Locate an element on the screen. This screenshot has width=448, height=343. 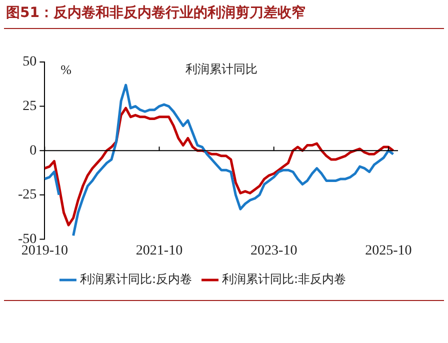
x-tick-label: 2021-10 is located at coordinates (159, 250).